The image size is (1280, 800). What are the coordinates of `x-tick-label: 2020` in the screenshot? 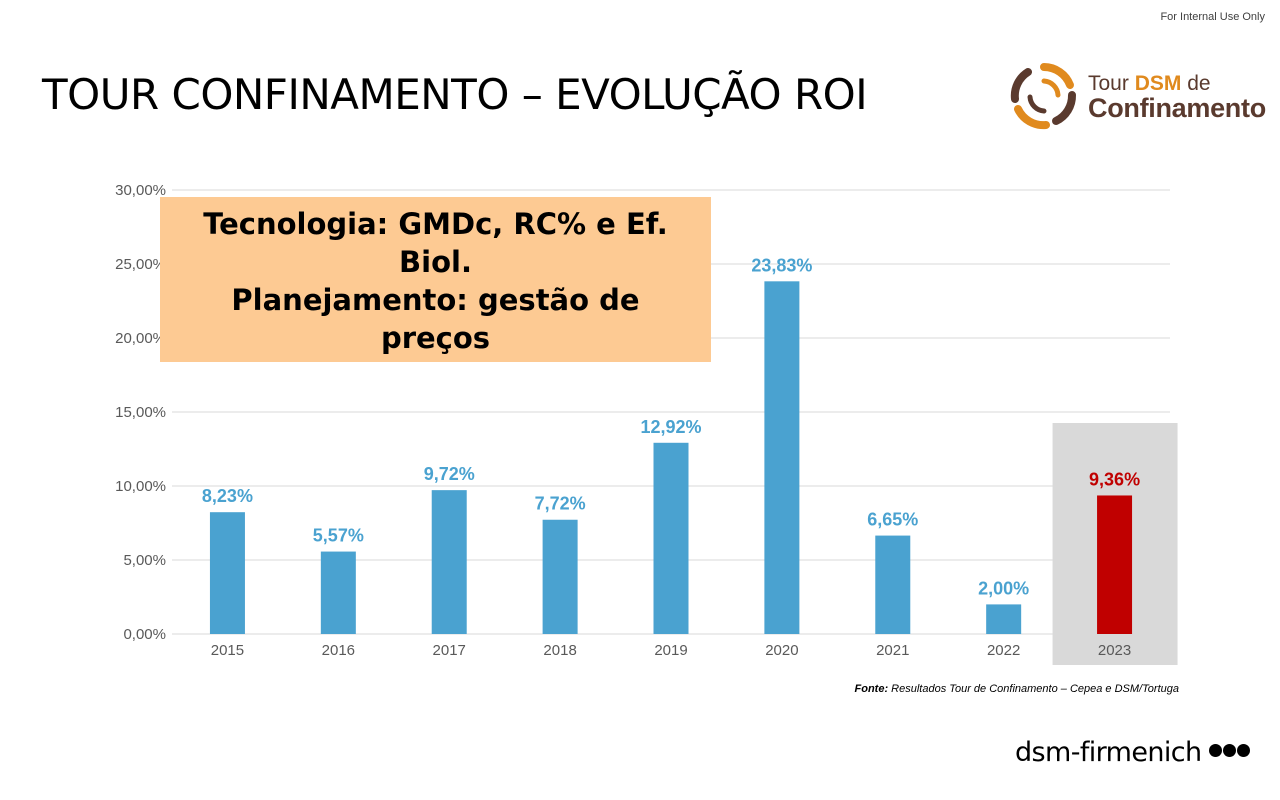 It's located at (781, 650).